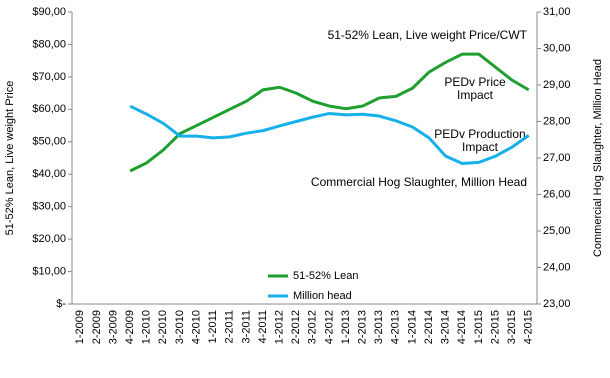  I want to click on x-tick-label: 2-2014, so click(429, 327).